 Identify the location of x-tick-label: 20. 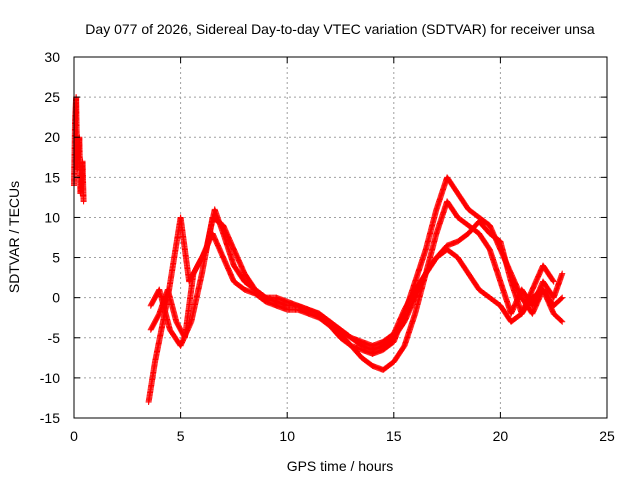
(501, 436).